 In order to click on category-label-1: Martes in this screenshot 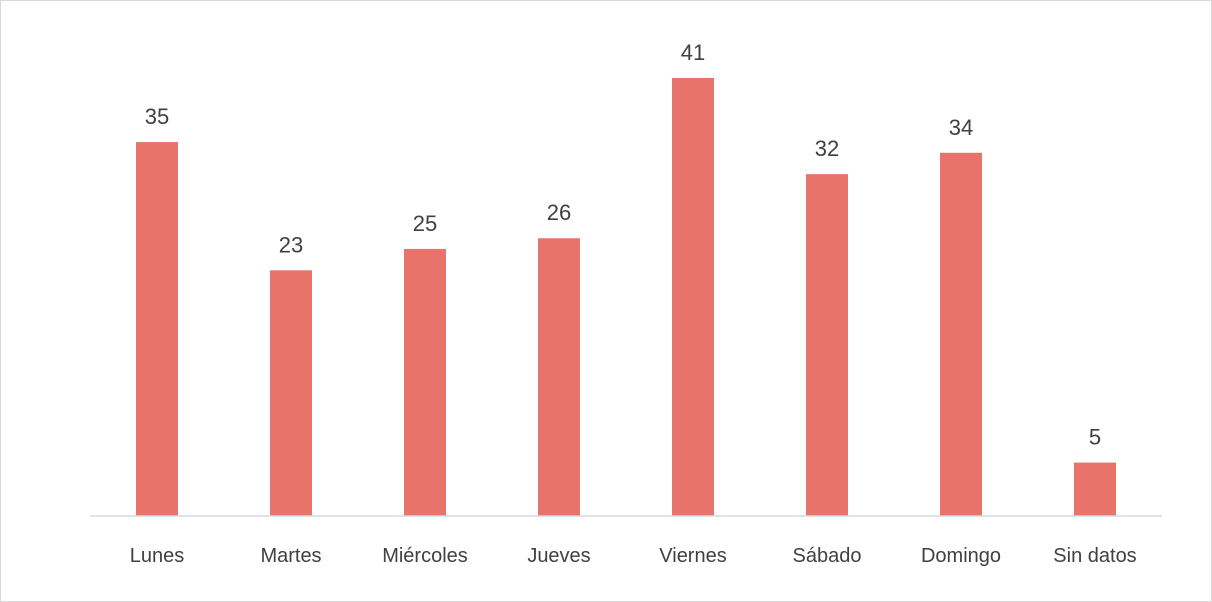, I will do `click(290, 556)`.